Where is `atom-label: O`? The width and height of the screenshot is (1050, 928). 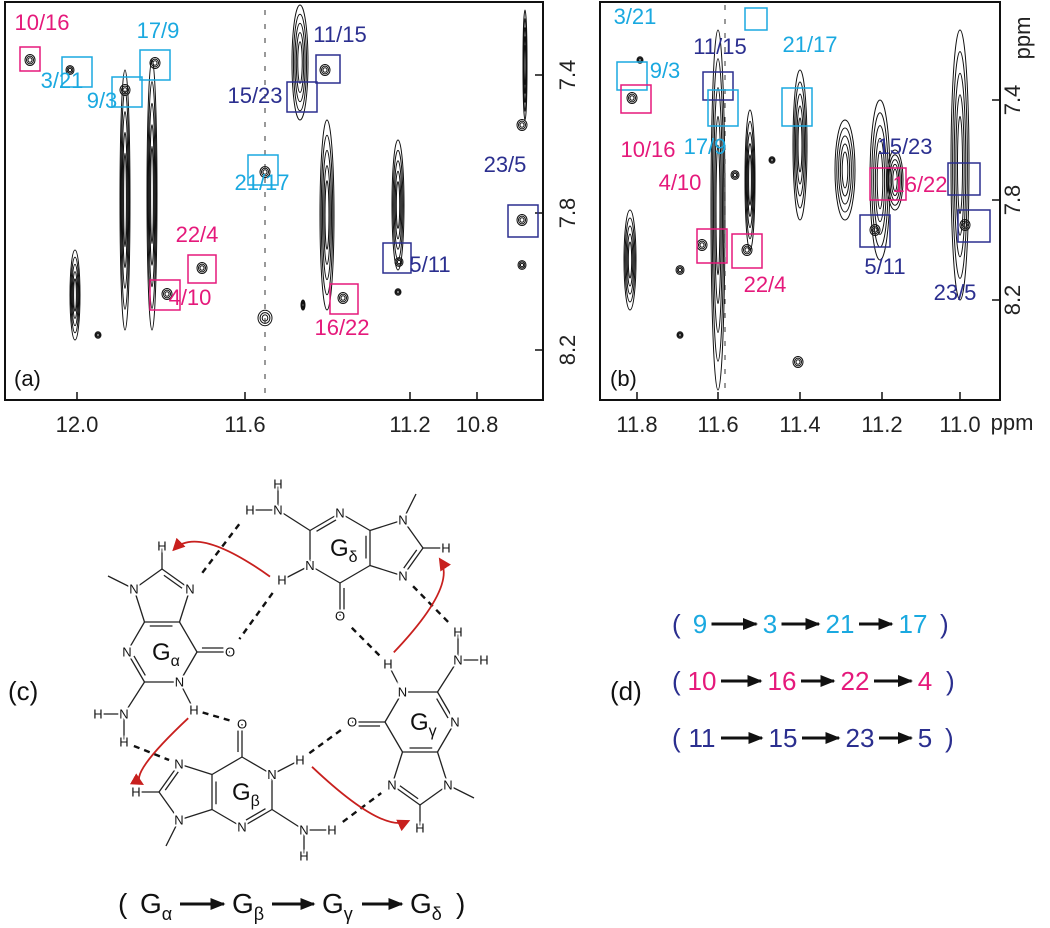 atom-label: O is located at coordinates (230, 652).